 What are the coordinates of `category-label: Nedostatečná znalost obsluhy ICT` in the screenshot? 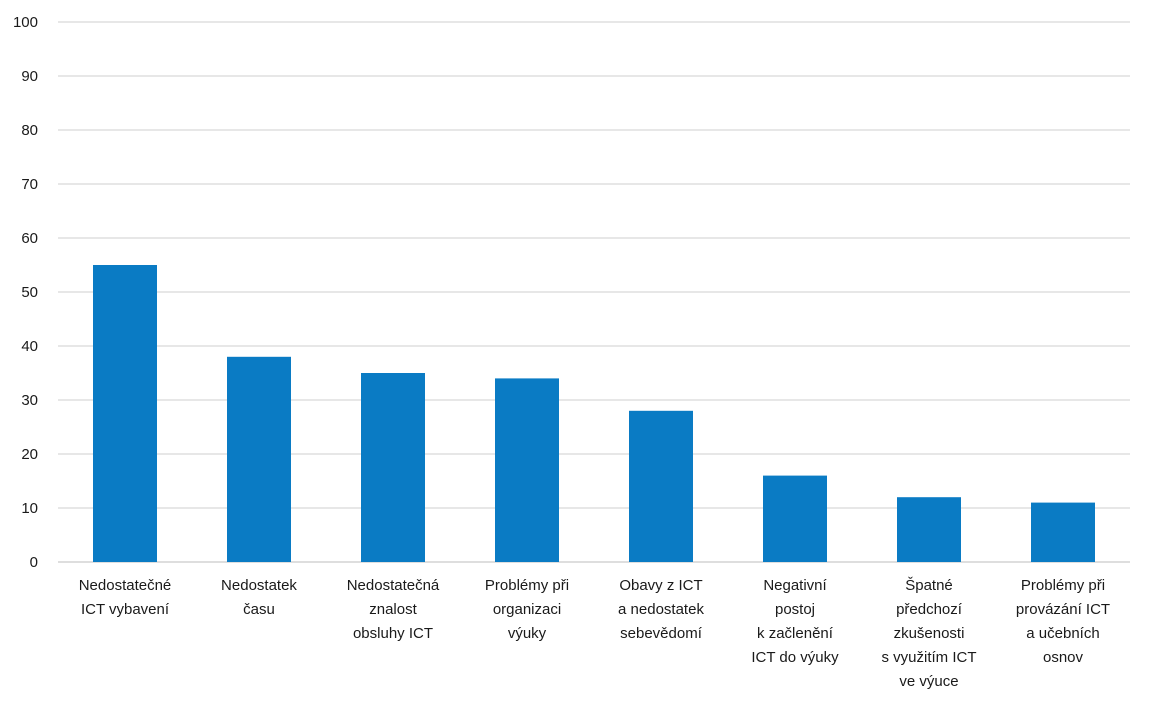 It's located at (393, 609).